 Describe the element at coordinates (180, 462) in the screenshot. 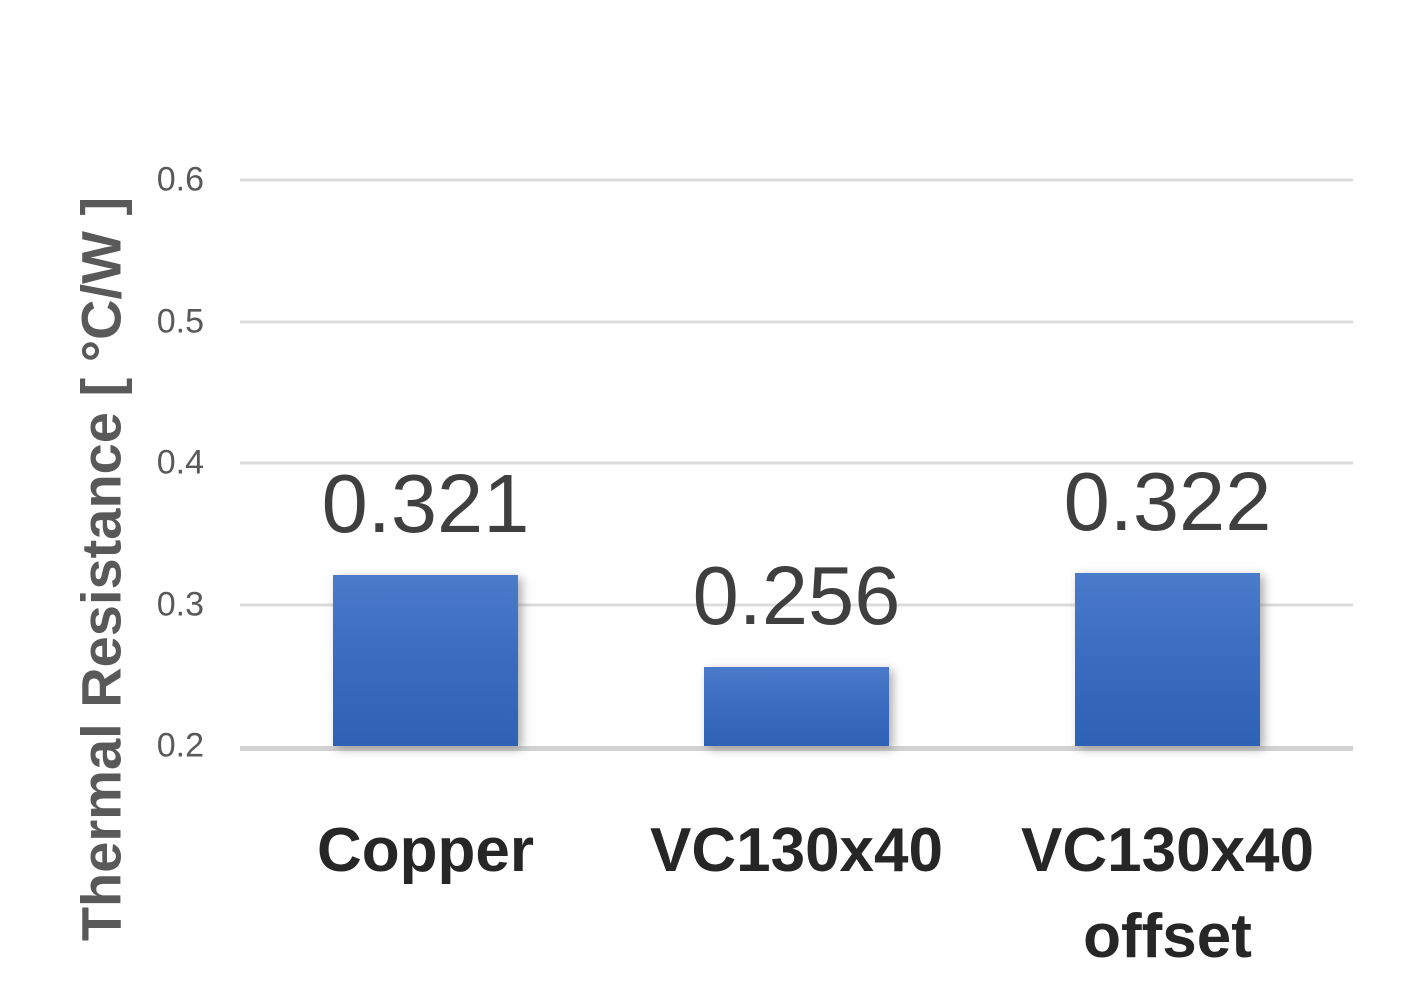

I see `y-tick-label: 0.4` at that location.